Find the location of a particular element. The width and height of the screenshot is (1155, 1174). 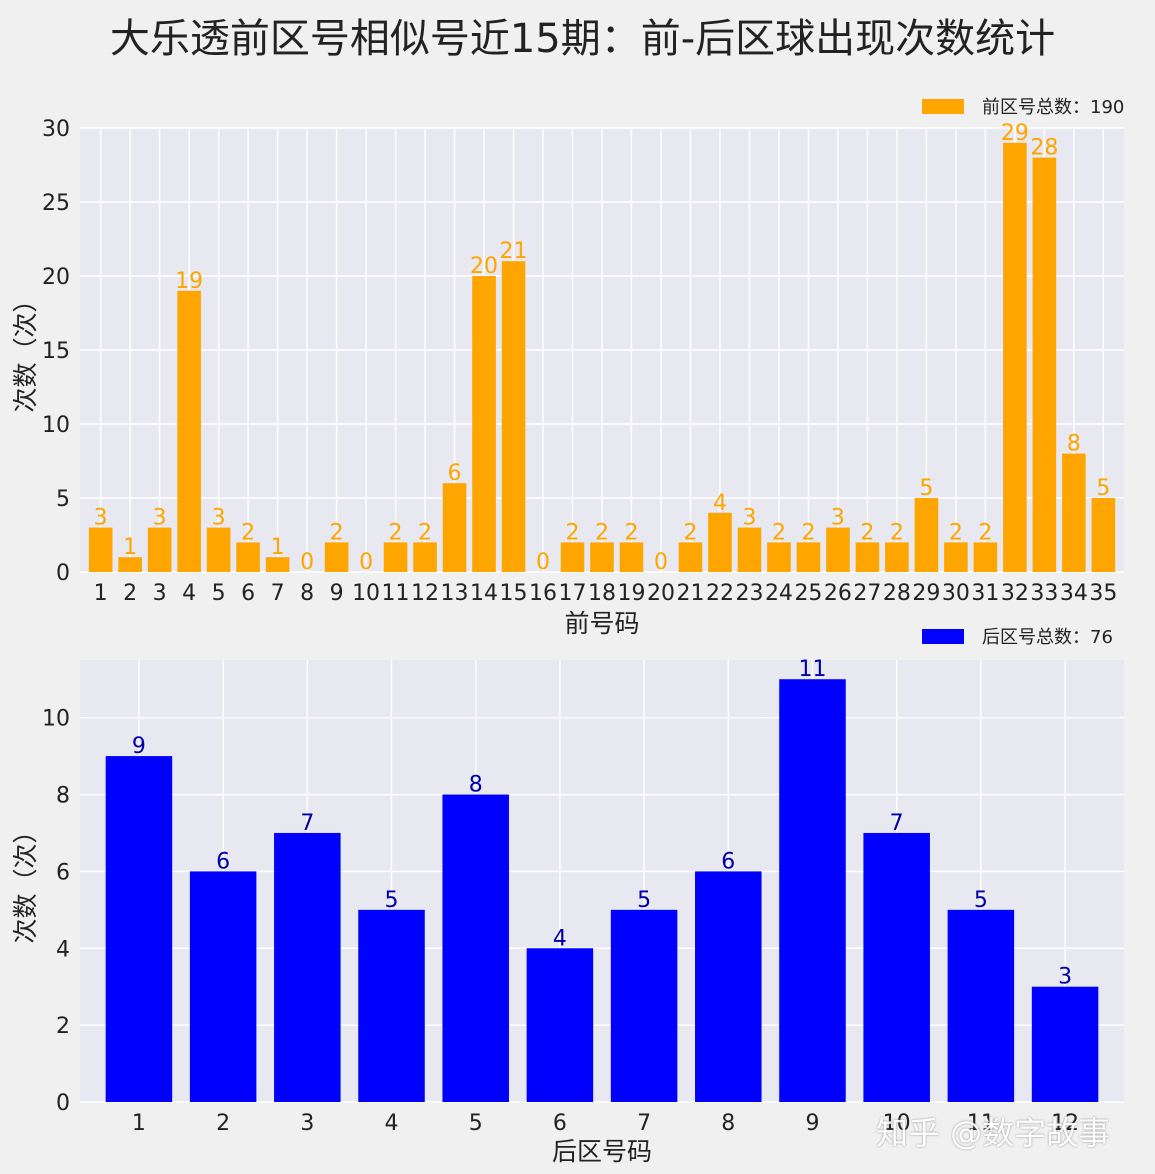

x-tick-label: 9 is located at coordinates (812, 1123).